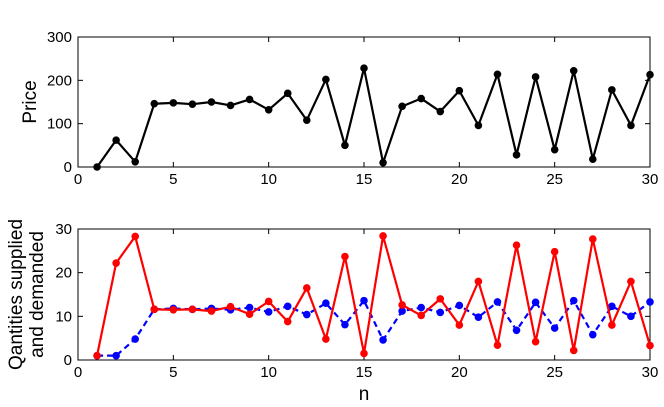 The image size is (664, 407). Describe the element at coordinates (63, 229) in the screenshot. I see `y-tick-label: 30` at that location.